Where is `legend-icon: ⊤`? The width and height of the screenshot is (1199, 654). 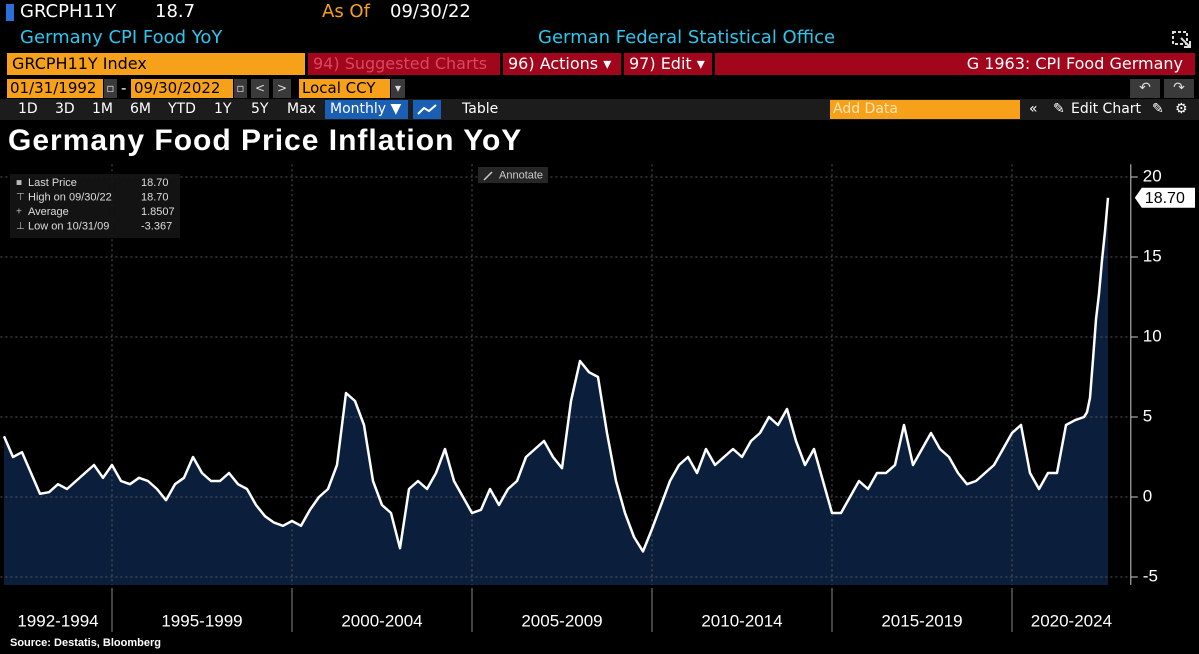 legend-icon: ⊤ is located at coordinates (20, 197).